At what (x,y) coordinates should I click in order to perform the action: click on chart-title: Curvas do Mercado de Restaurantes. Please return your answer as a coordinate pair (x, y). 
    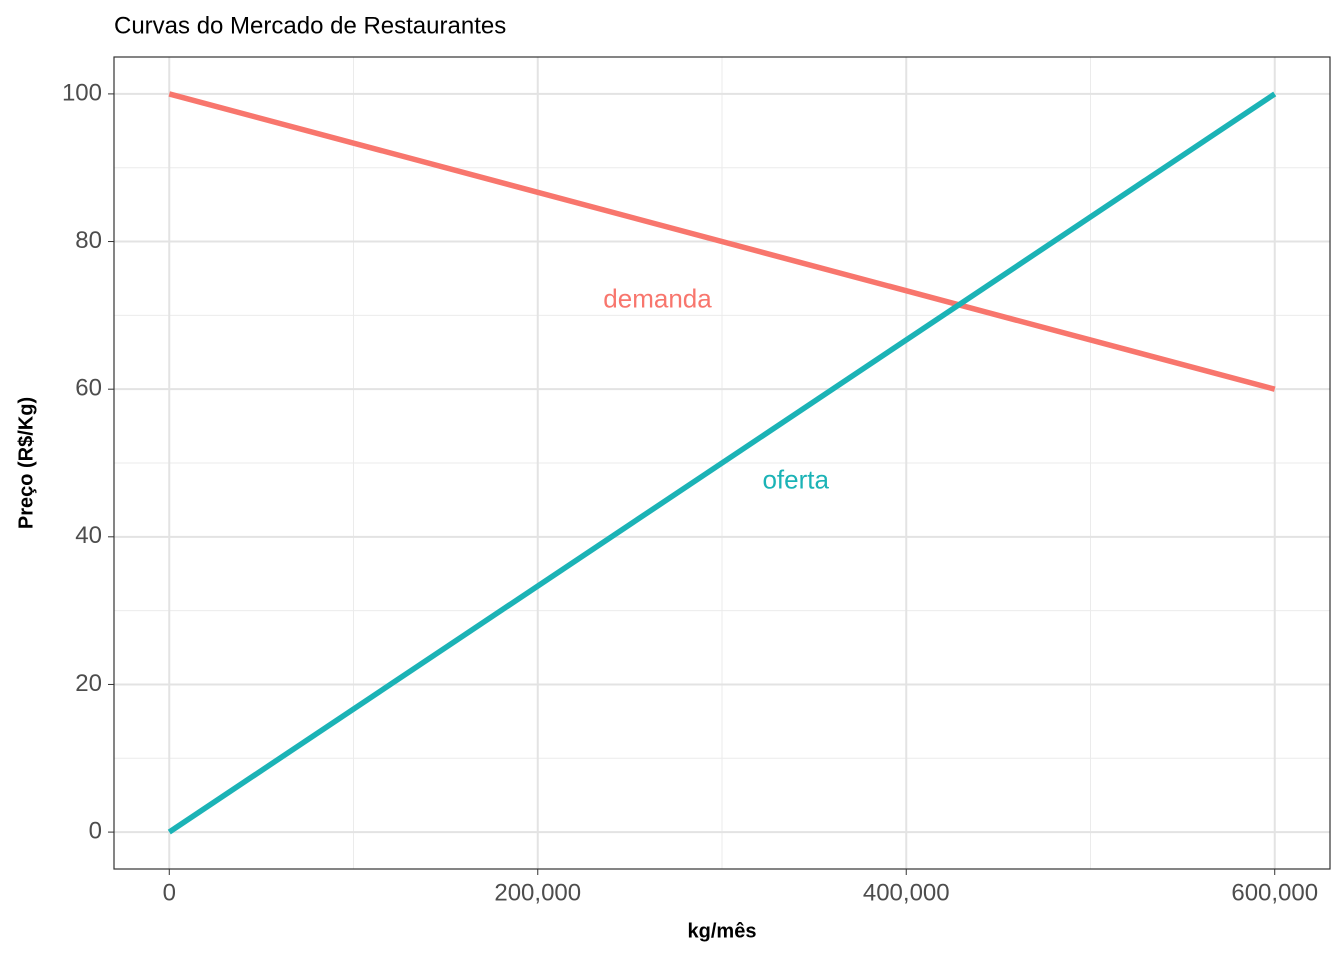
    Looking at the image, I should click on (310, 25).